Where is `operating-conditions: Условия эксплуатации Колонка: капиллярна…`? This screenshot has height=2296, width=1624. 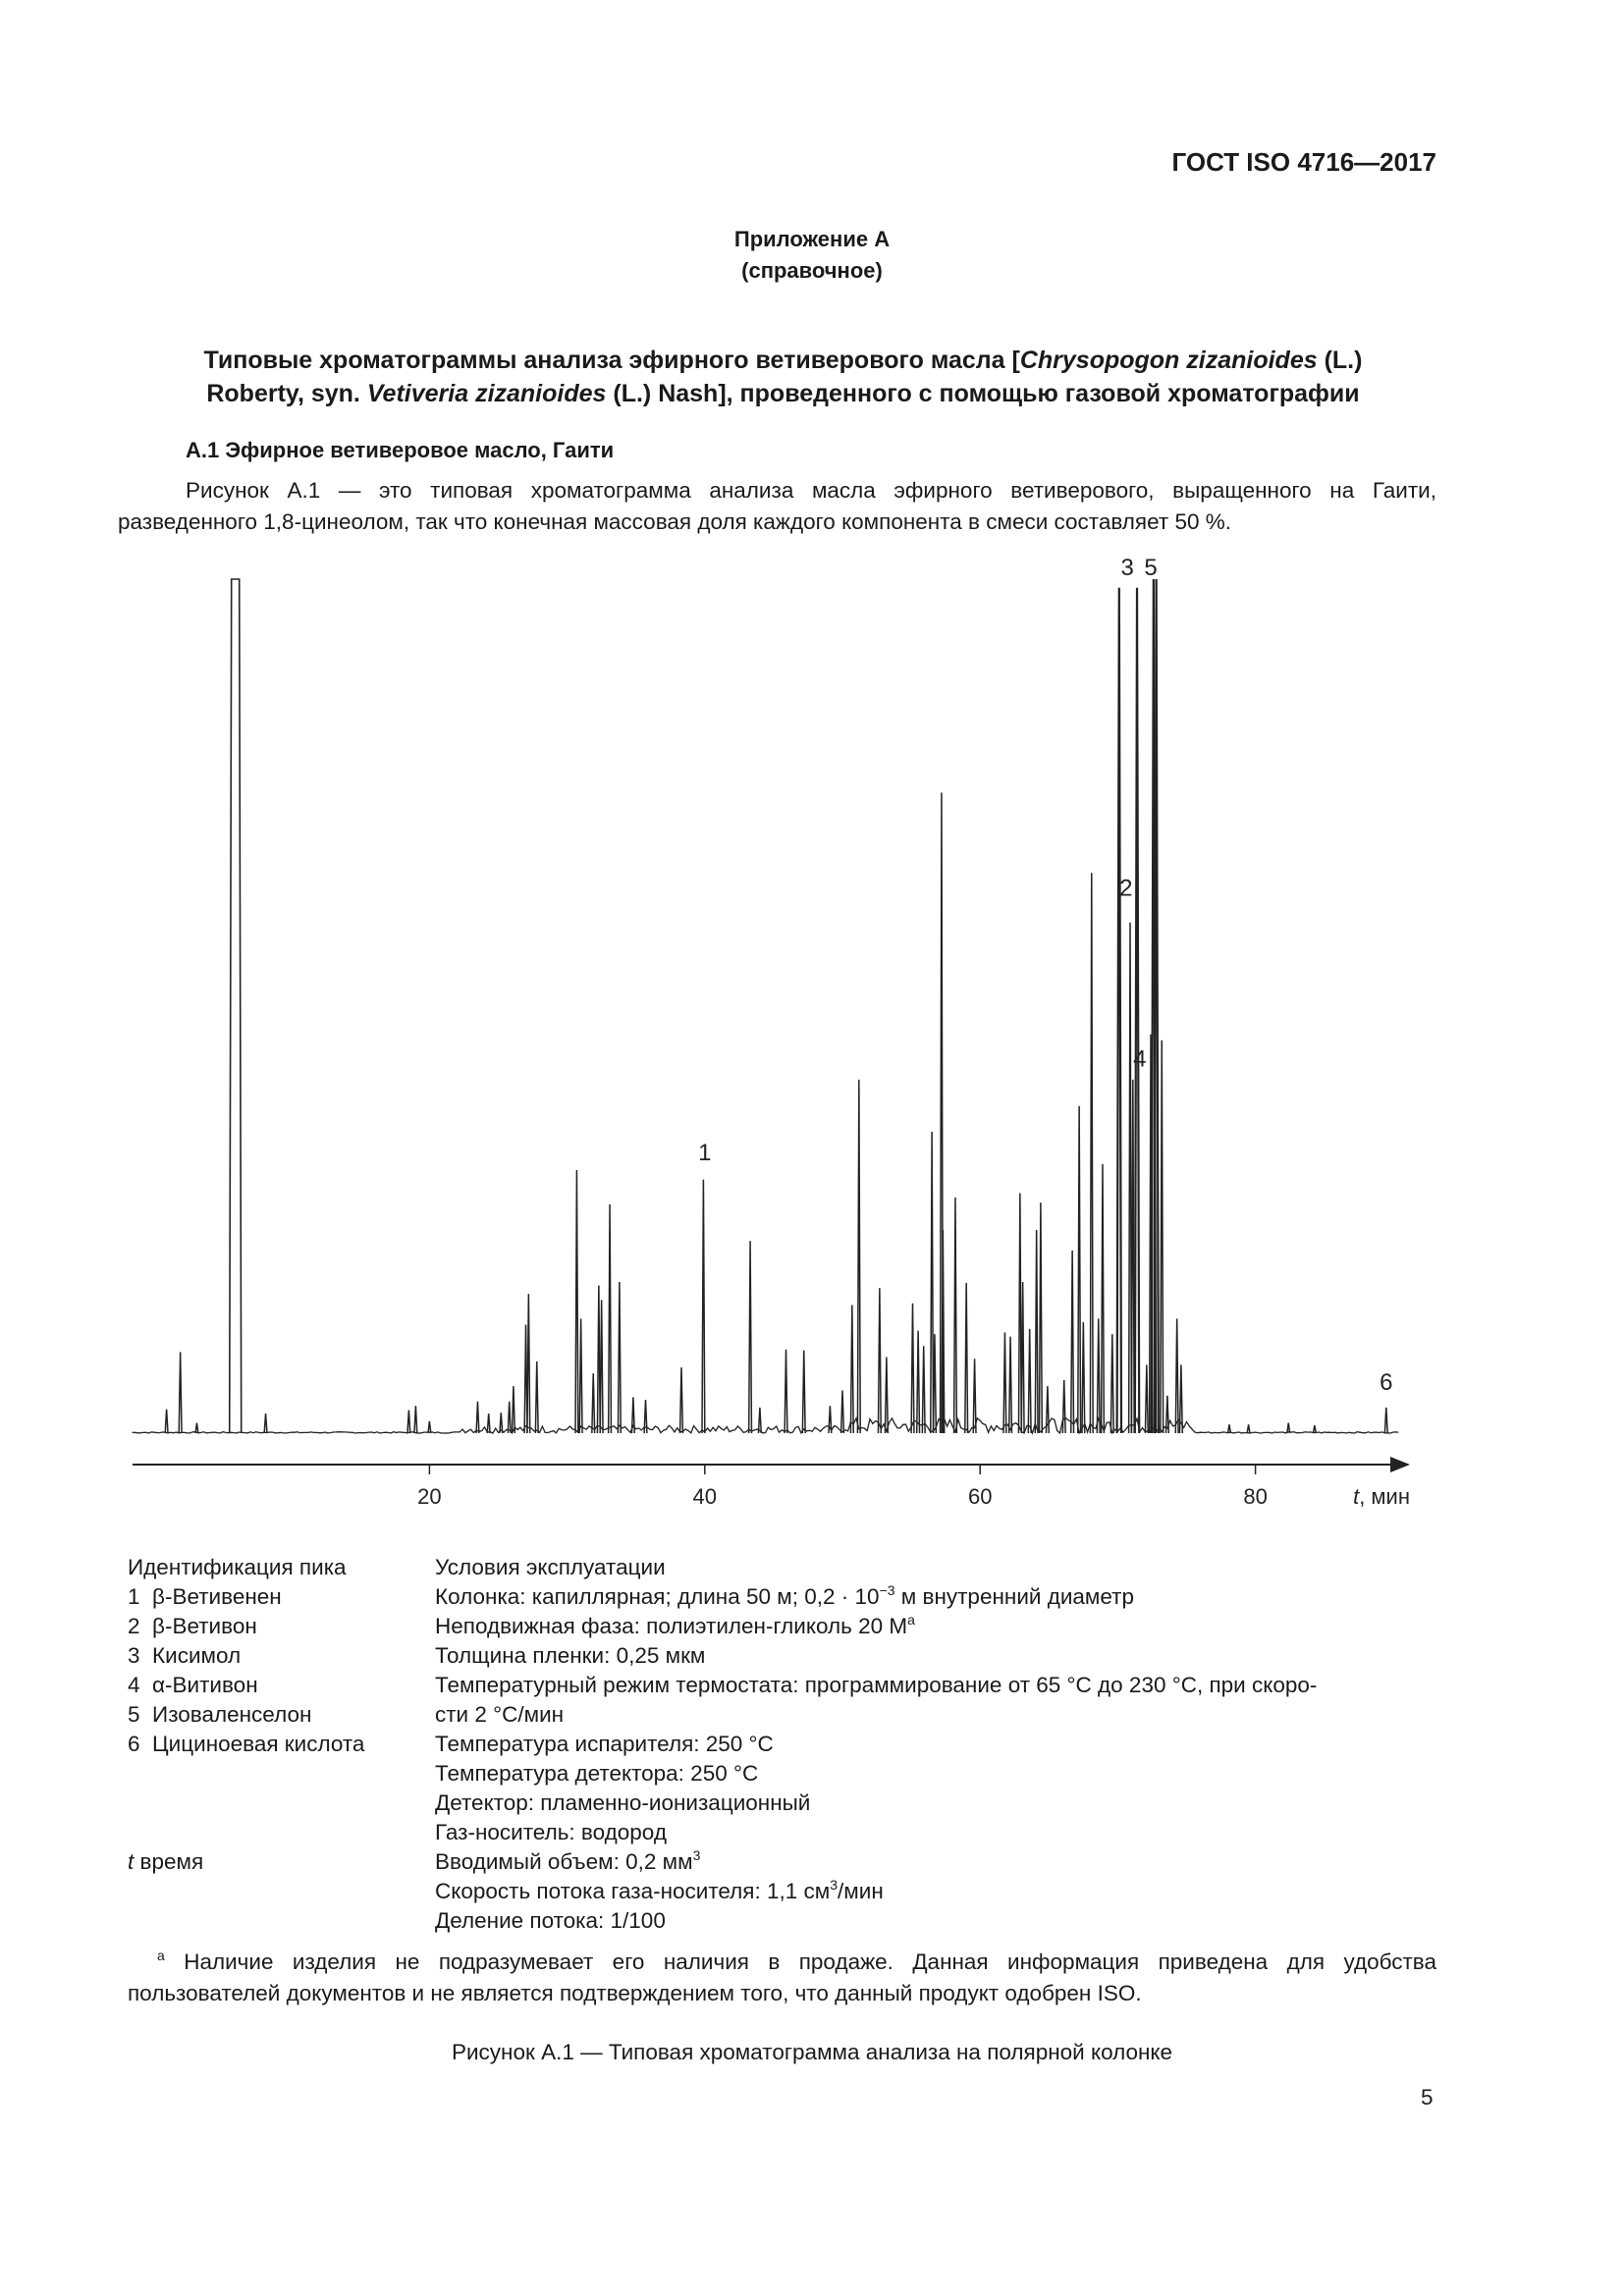
operating-conditions: Условия эксплуатации Колонка: капиллярна… is located at coordinates (876, 1744).